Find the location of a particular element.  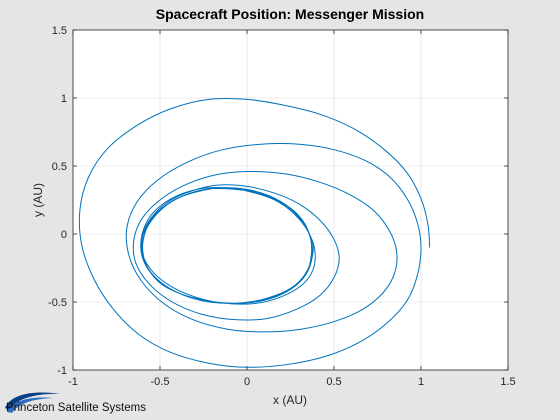

x-axis-label: x (AU) is located at coordinates (290, 400).